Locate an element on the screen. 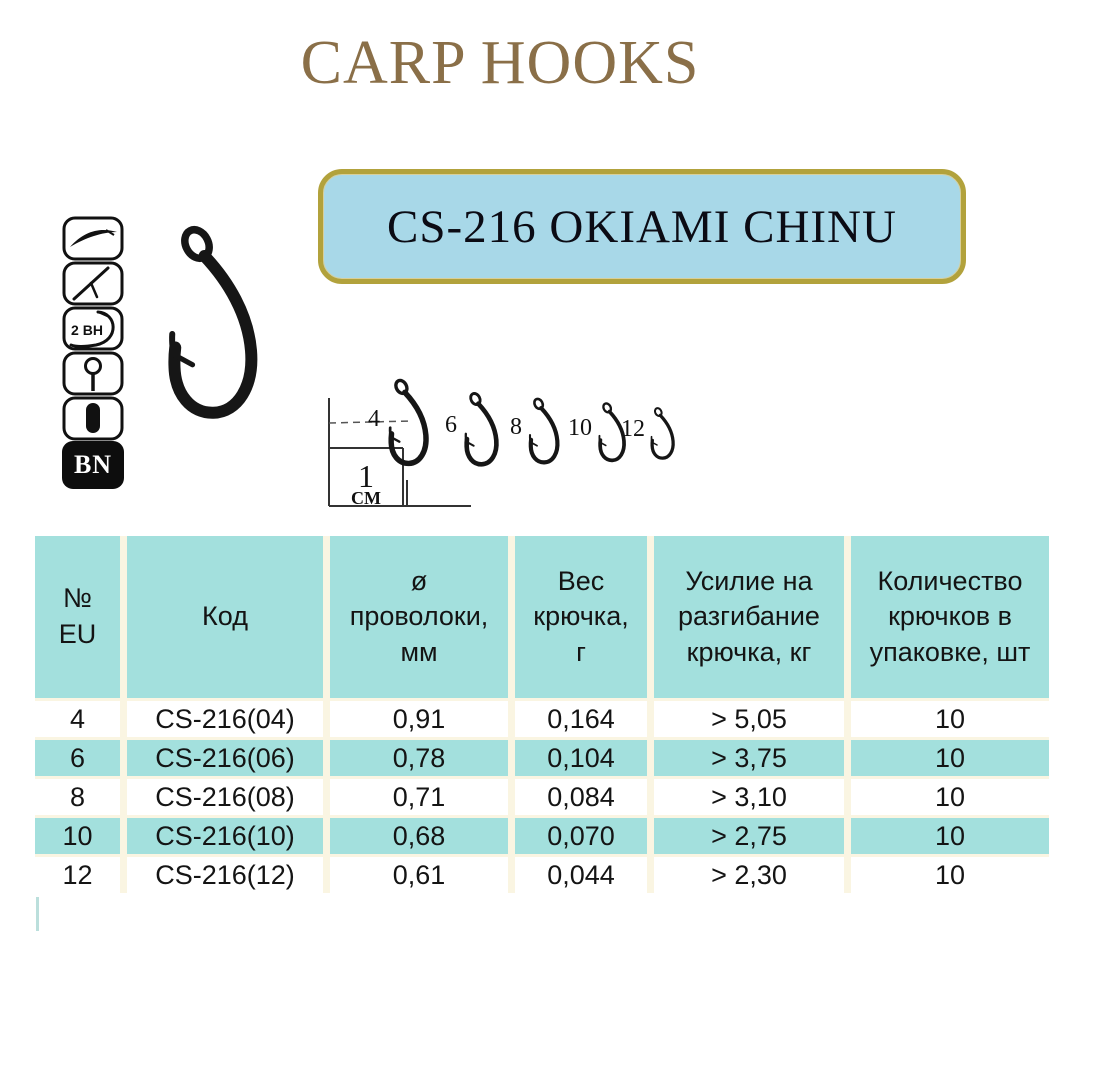 The height and width of the screenshot is (1068, 1100). size-chart: 1 СМ 4 6 8 10 12 is located at coordinates (513, 443).